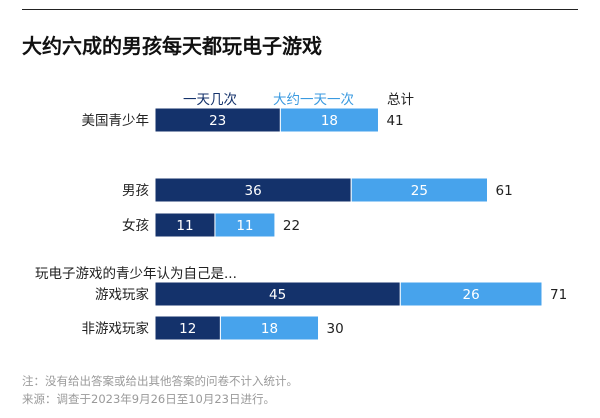 Image resolution: width=600 pixels, height=418 pixels. What do you see at coordinates (135, 225) in the screenshot?
I see `row-label: 女孩` at bounding box center [135, 225].